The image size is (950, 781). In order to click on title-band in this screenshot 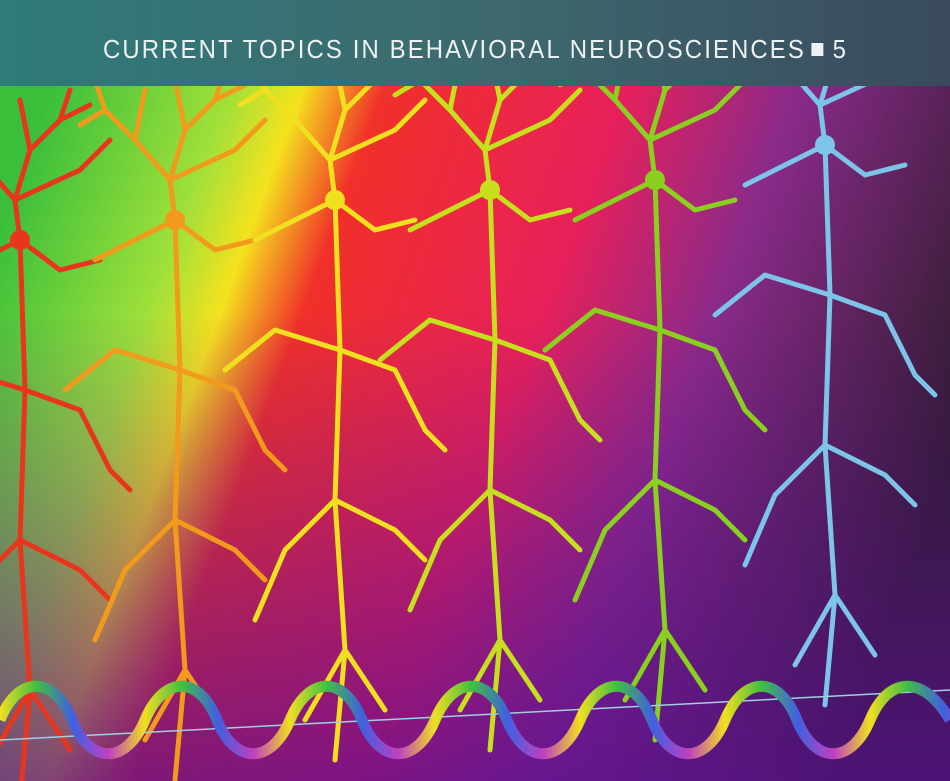, I will do `click(475, 43)`.